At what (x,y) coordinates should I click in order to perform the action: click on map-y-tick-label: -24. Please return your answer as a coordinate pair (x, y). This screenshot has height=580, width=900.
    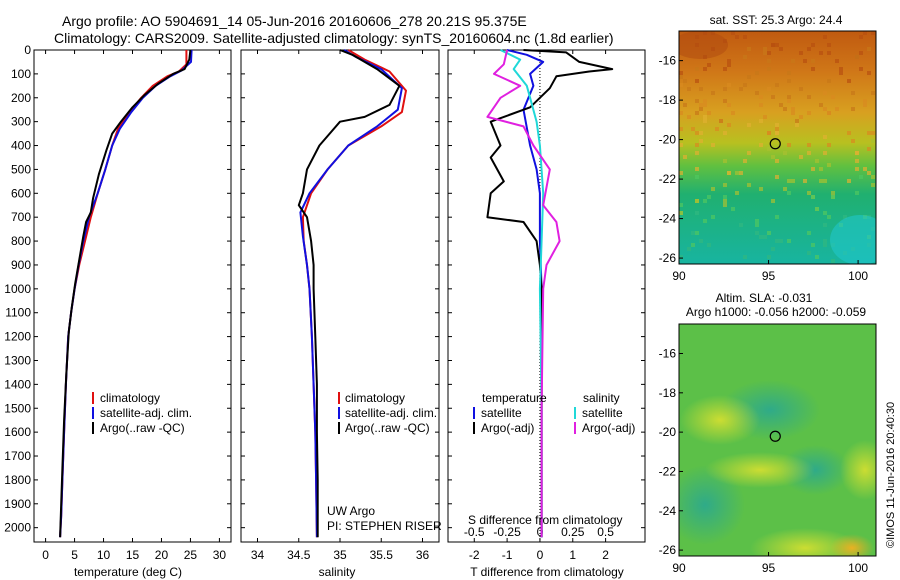
    Looking at the image, I should click on (668, 511).